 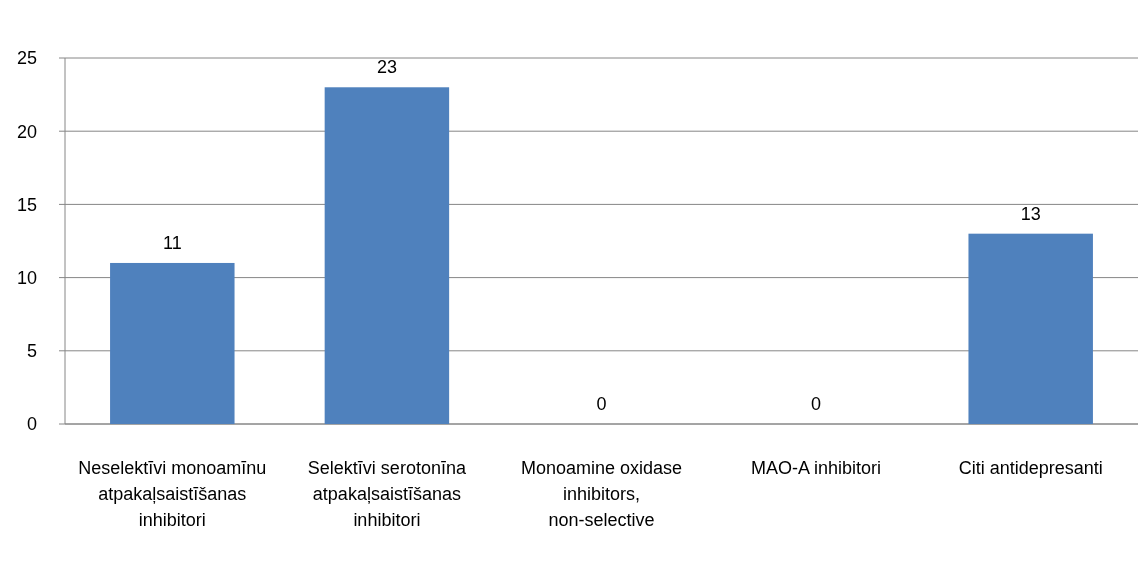 I want to click on data-label: 13, so click(x=1030, y=213).